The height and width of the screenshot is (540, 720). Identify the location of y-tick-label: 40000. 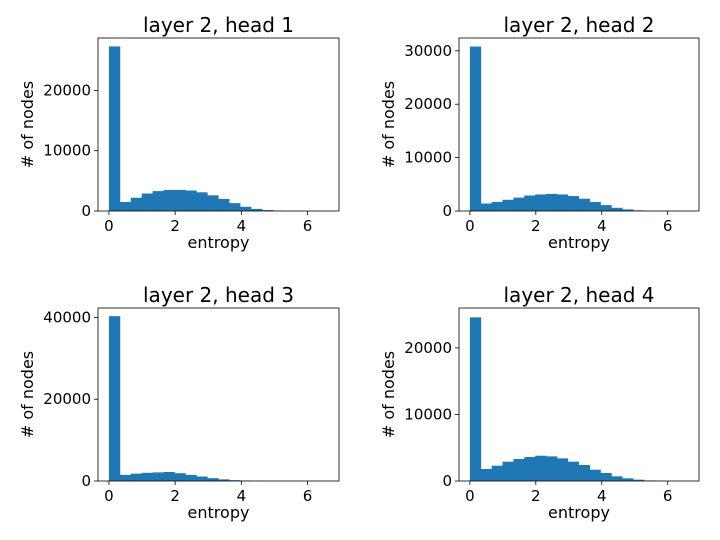
(67, 317).